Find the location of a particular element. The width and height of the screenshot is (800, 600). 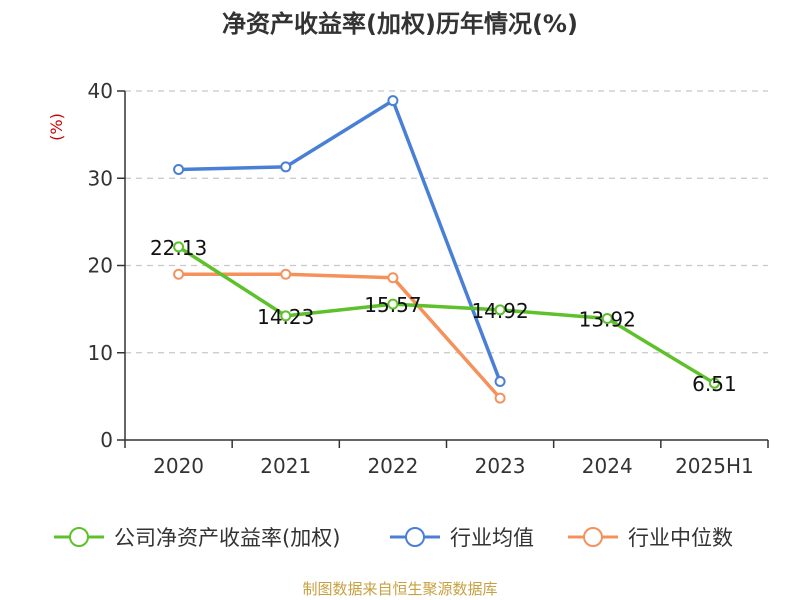

data-label: 6.51 is located at coordinates (714, 384).